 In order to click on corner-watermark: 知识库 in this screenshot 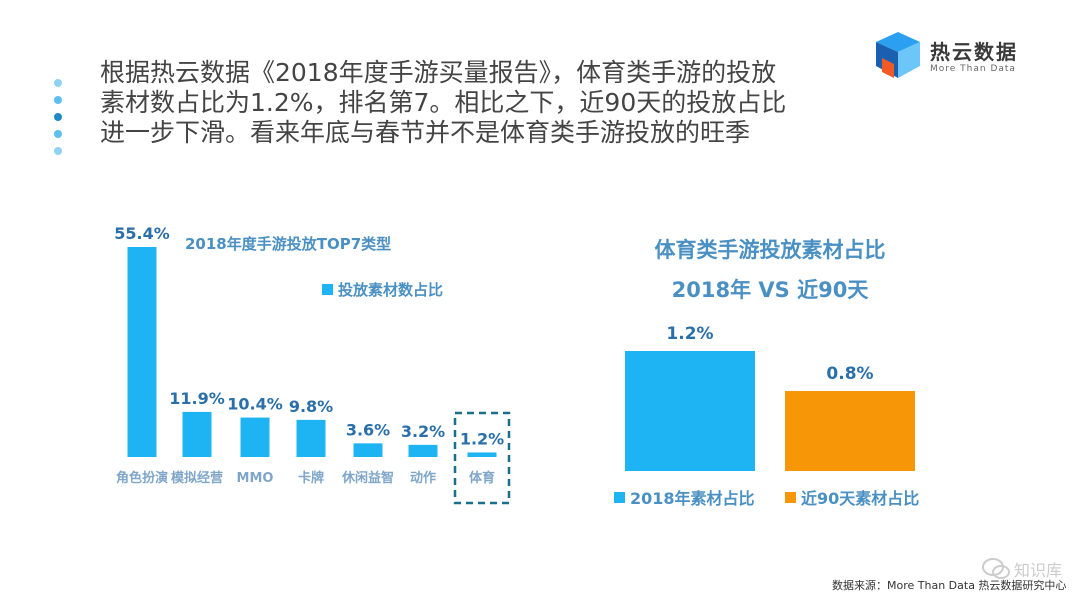, I will do `click(1025, 573)`.